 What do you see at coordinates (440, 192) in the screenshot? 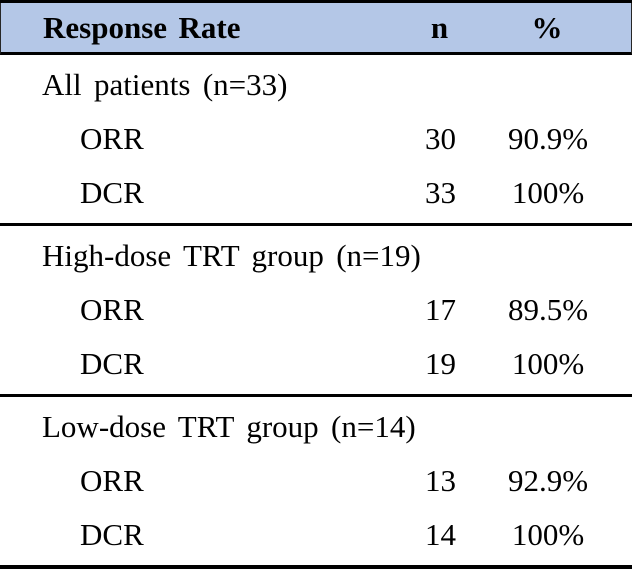
I see `n-cell: 33` at bounding box center [440, 192].